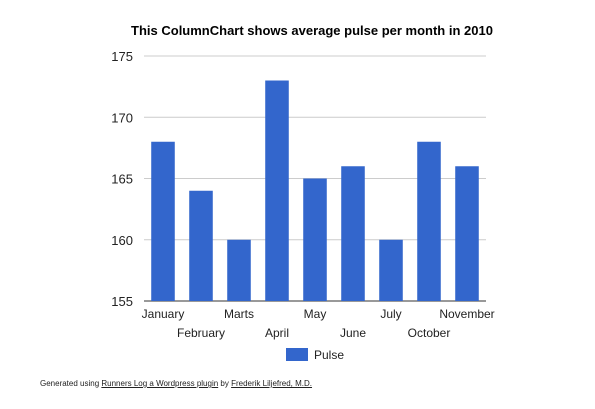 This screenshot has width=595, height=409. What do you see at coordinates (277, 333) in the screenshot?
I see `x-tick-label: April` at bounding box center [277, 333].